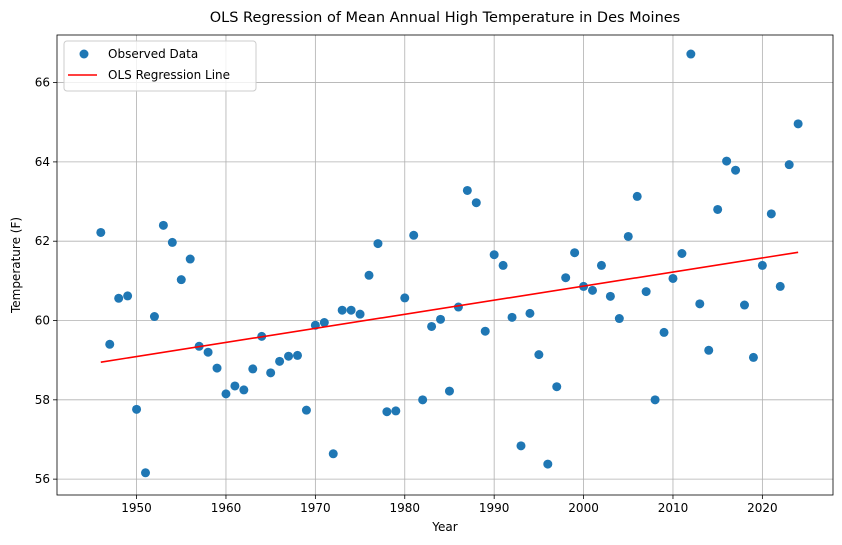  What do you see at coordinates (444, 527) in the screenshot?
I see `x-axis-label: Year` at bounding box center [444, 527].